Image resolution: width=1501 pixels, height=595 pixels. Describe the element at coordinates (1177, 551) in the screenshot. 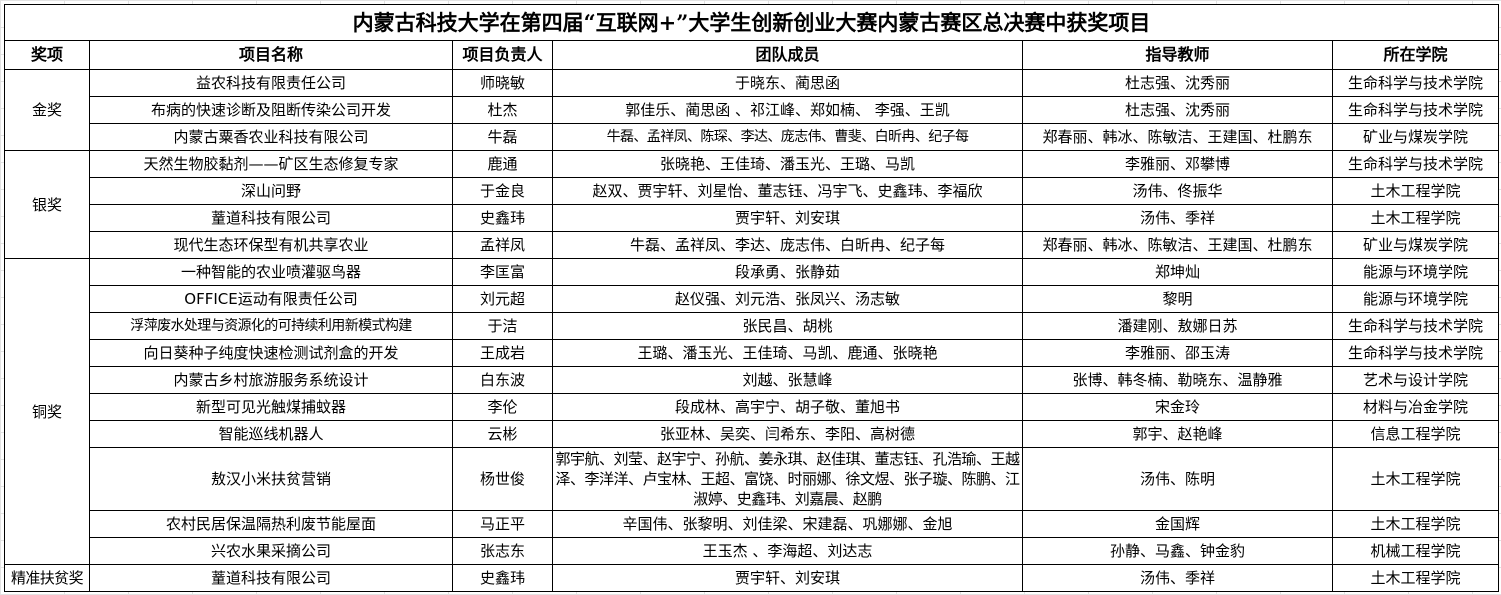

I see `advisors-cell: 孙静、马鑫、钟金豹` at that location.